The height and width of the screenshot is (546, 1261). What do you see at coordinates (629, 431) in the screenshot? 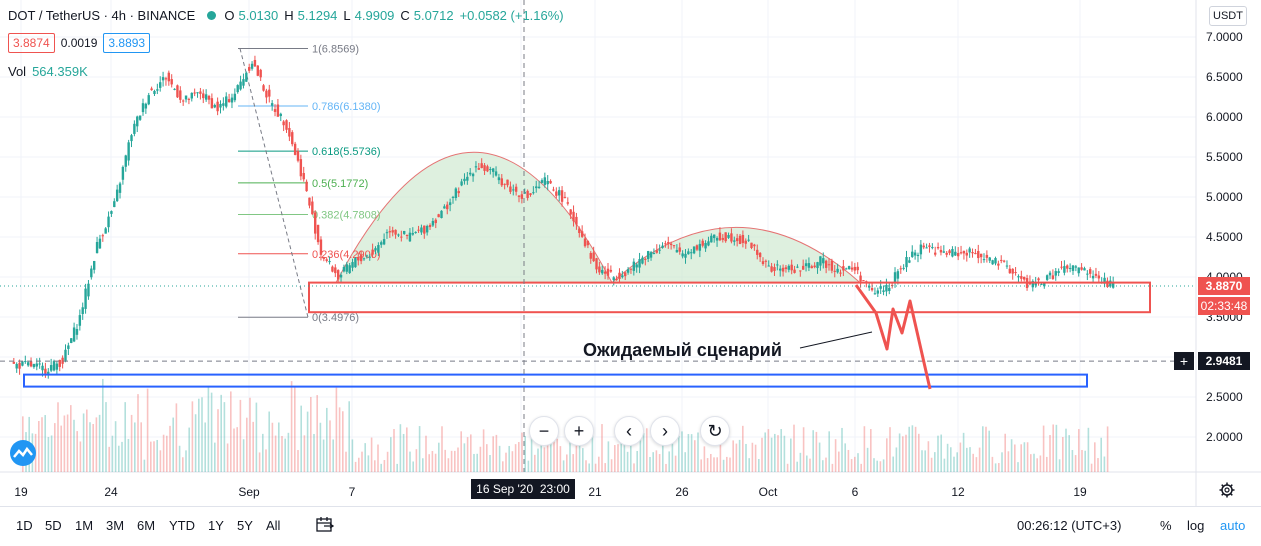
I see `scroll-left-button: ‹` at bounding box center [629, 431].